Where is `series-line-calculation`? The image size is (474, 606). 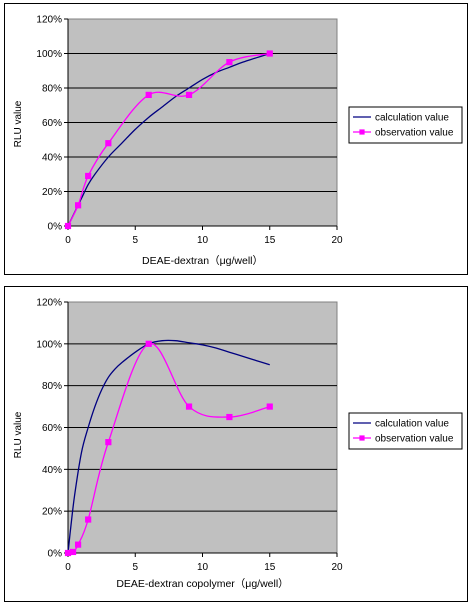
series-line-calculation is located at coordinates (168, 139).